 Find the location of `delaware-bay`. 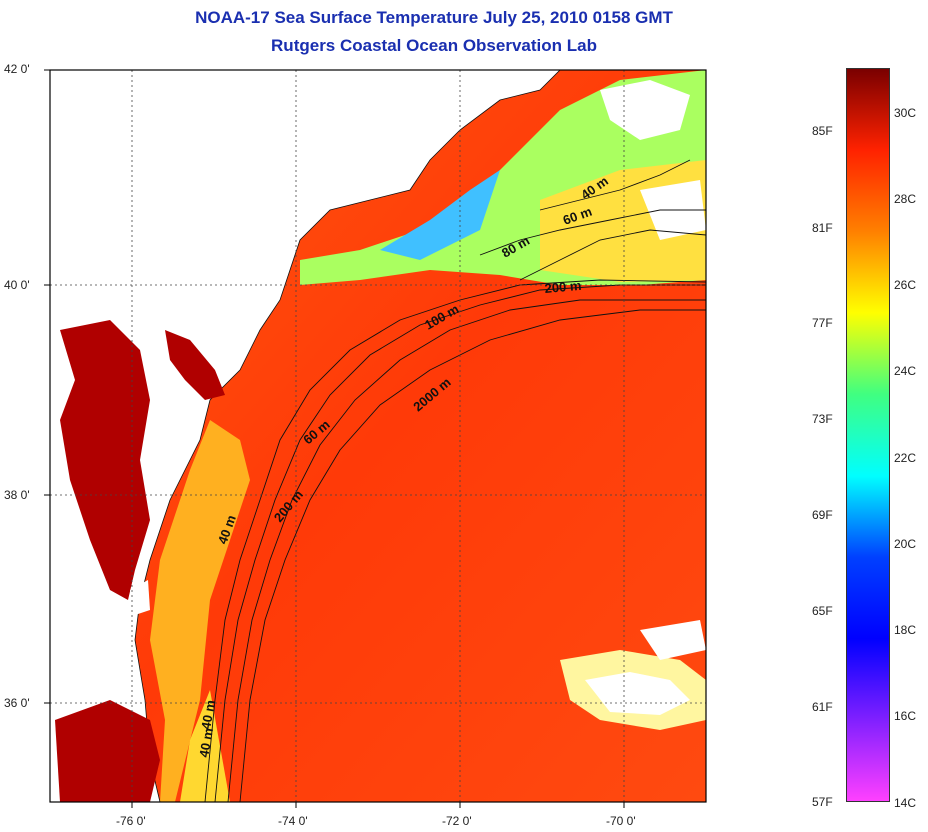

delaware-bay is located at coordinates (195, 365).